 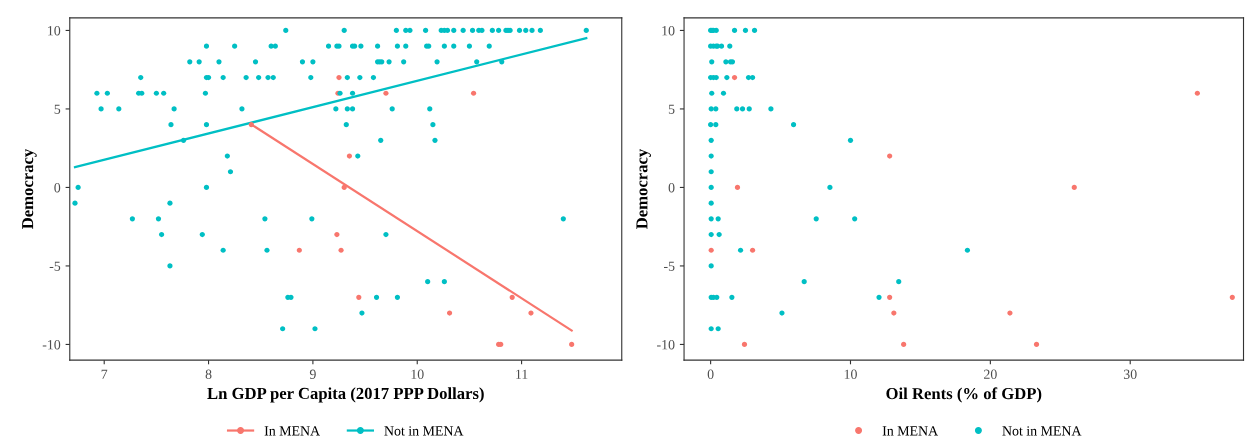 I want to click on x-tick-label: 9, so click(x=312, y=374).